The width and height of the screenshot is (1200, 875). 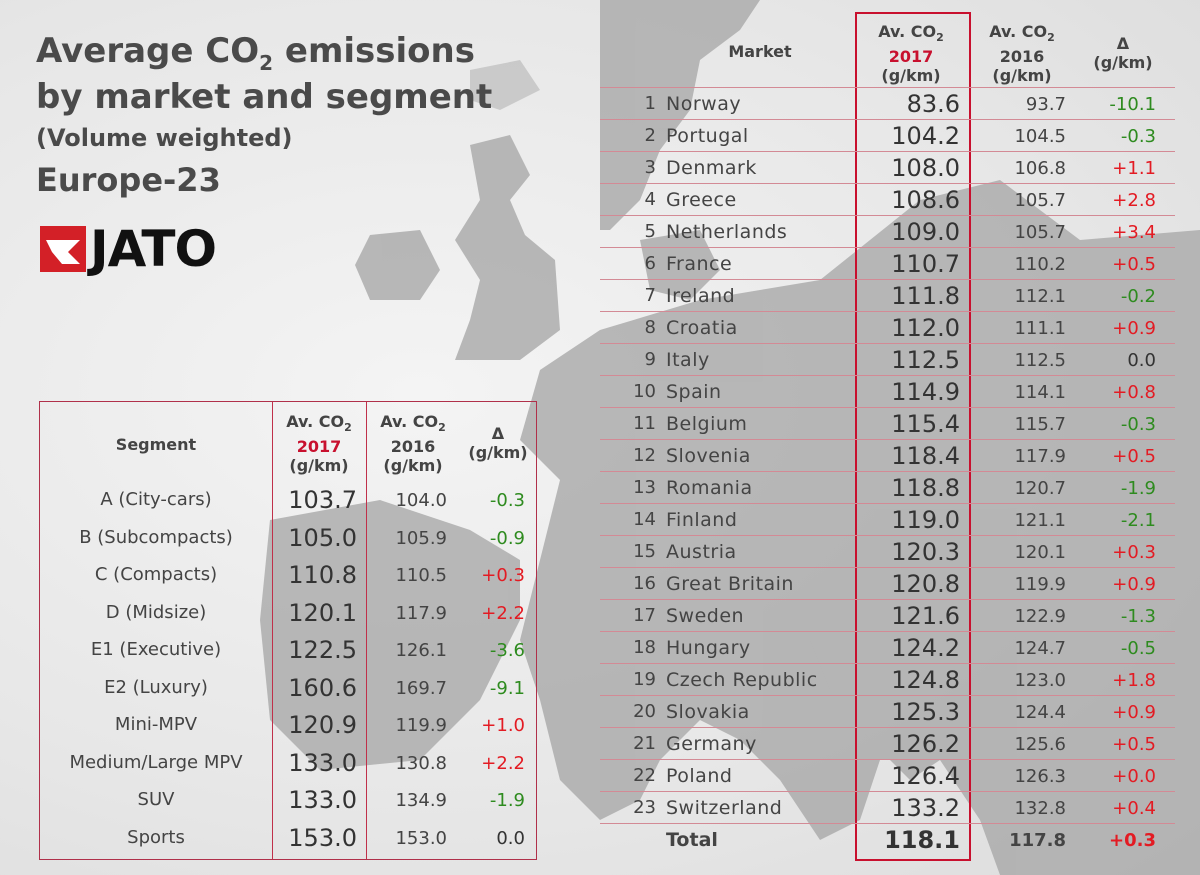 I want to click on market-name: Denmark, so click(x=711, y=168).